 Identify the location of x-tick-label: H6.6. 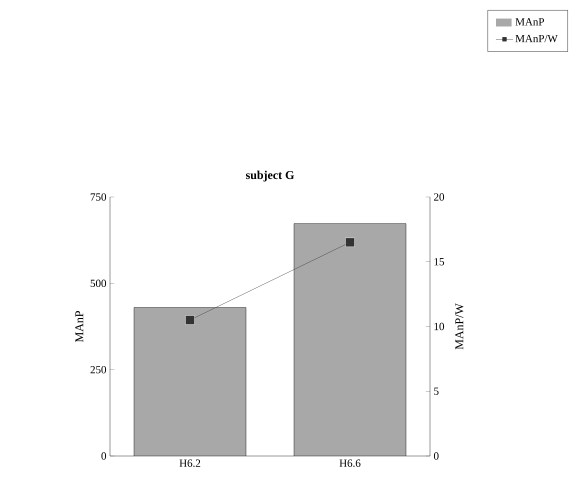
(350, 463).